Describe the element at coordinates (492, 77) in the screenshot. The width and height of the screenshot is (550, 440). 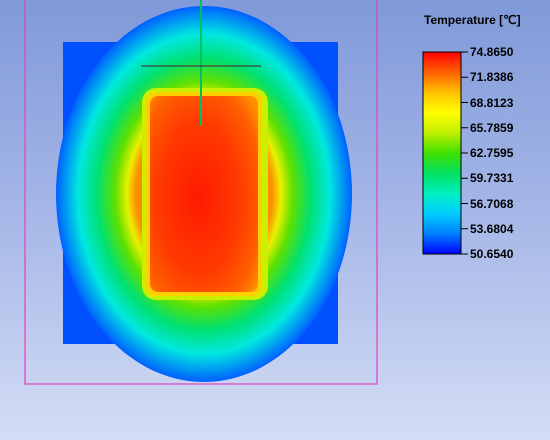
I see `legend-tick-label: 71.8386` at that location.